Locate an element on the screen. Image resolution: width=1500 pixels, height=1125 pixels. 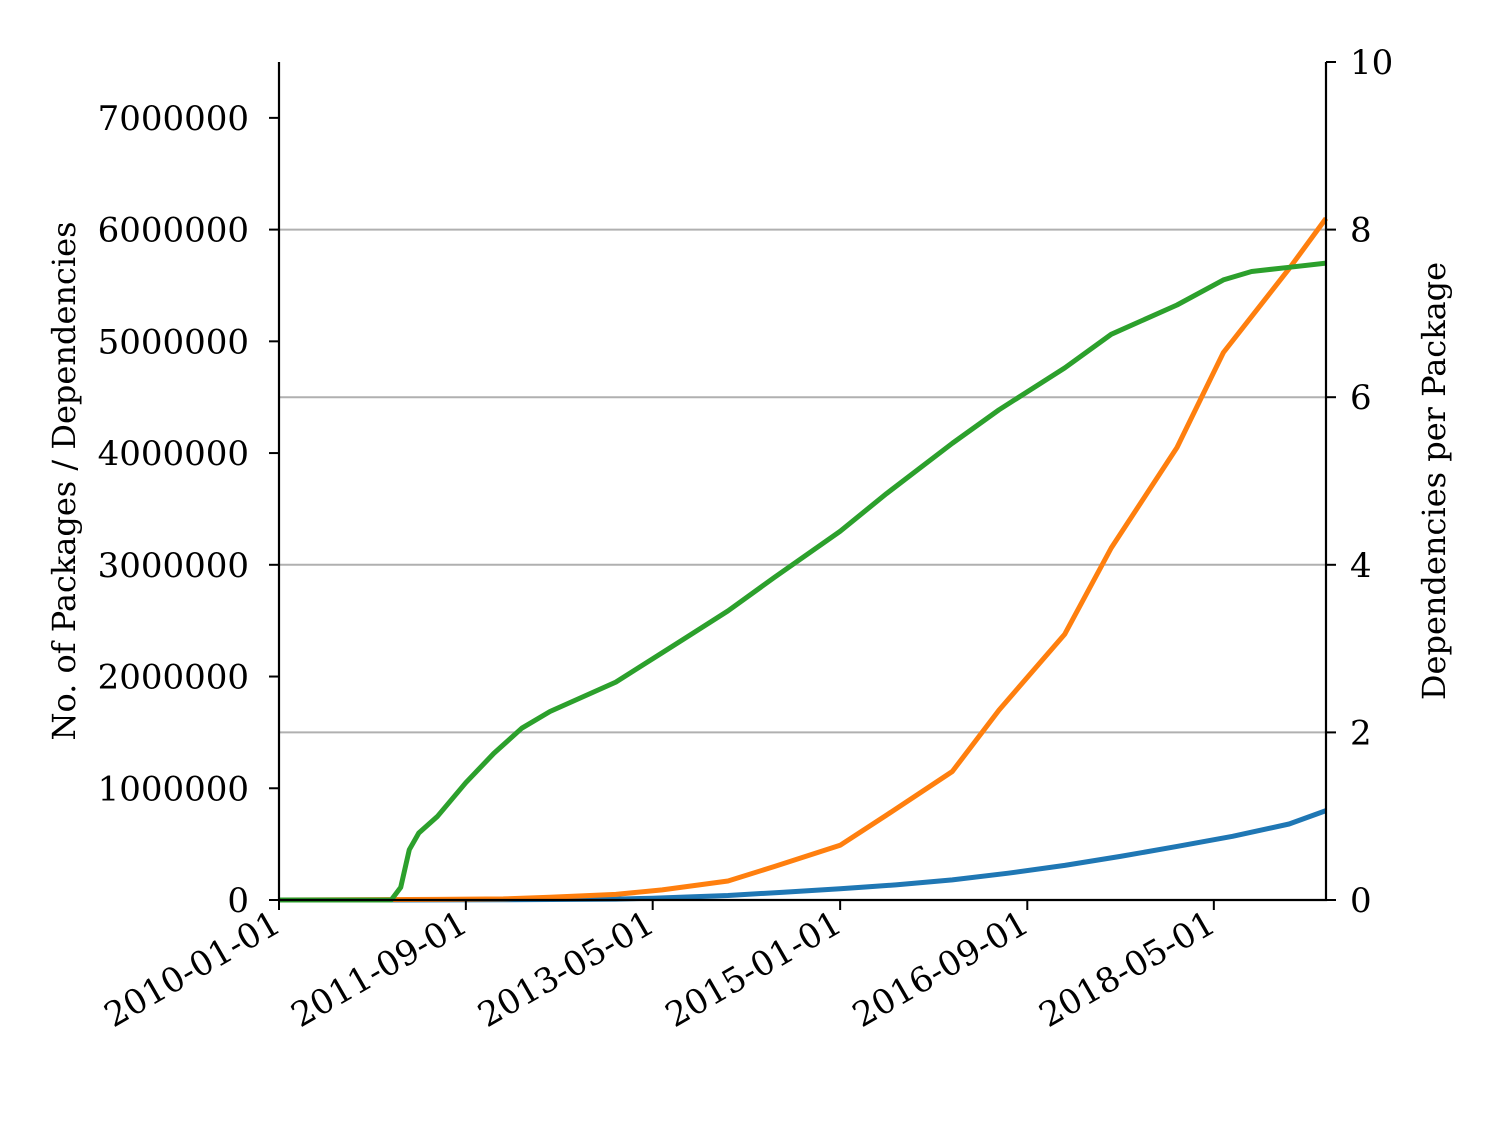
y2-axis-title: Dependencies per Package is located at coordinates (1434, 481).